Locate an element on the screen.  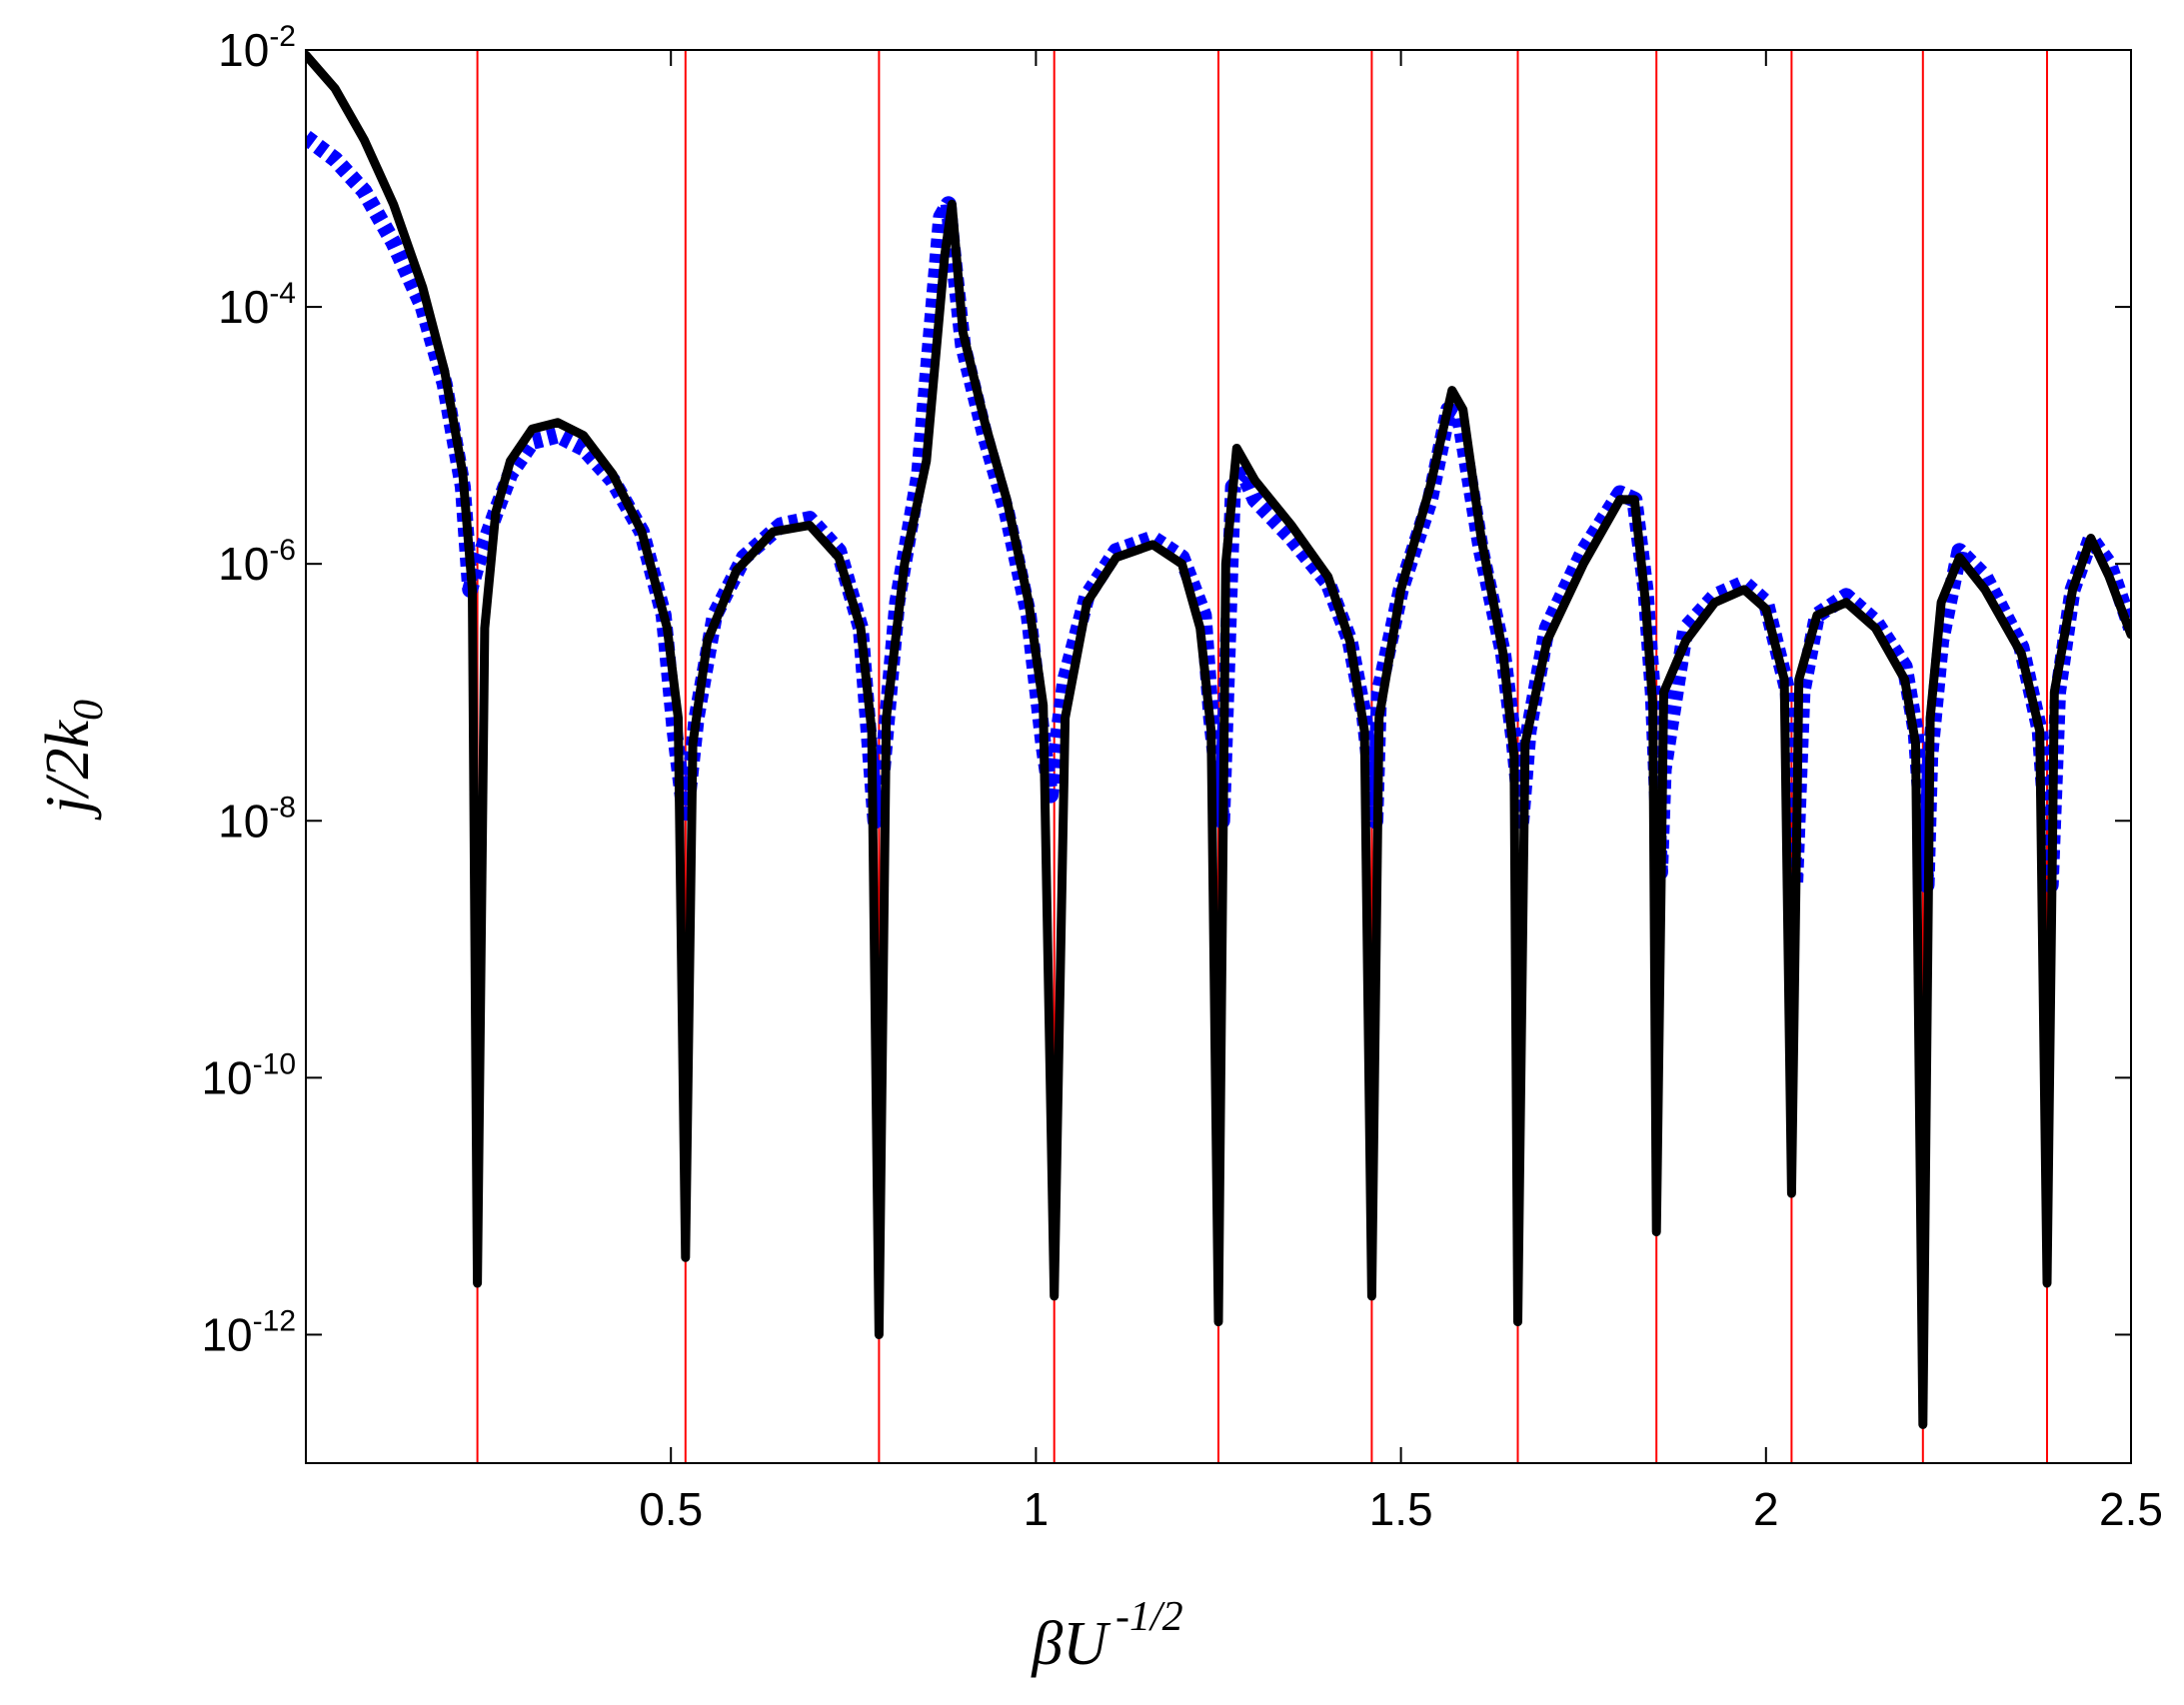
y-axis-title-sub: 0 is located at coordinates (89, 710).